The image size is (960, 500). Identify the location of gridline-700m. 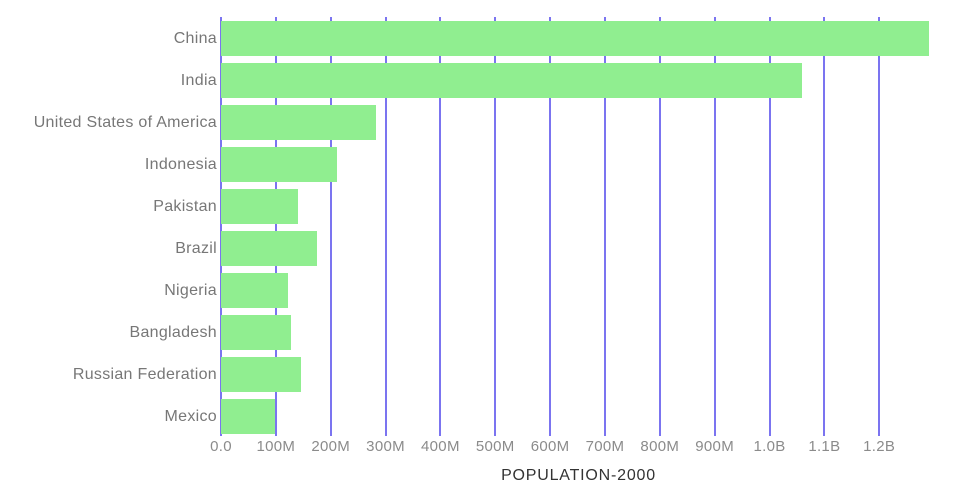
(604, 226).